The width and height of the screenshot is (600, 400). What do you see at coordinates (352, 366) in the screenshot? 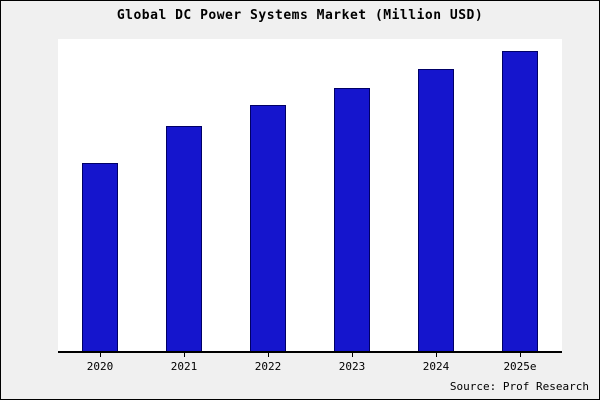
I see `x-tick-label: 2023` at bounding box center [352, 366].